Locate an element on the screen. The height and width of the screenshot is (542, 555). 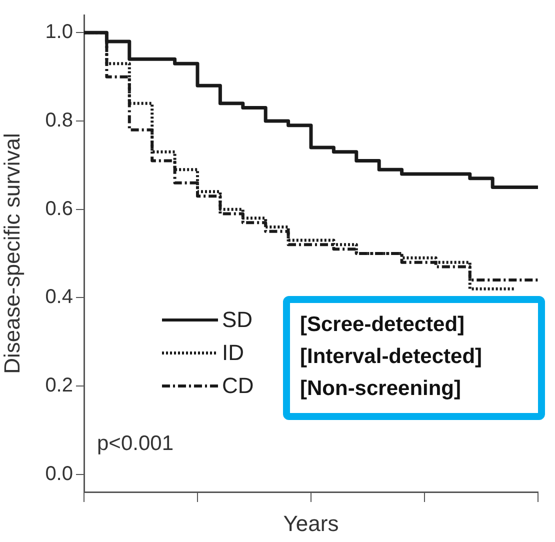
legend-label: ID is located at coordinates (233, 353).